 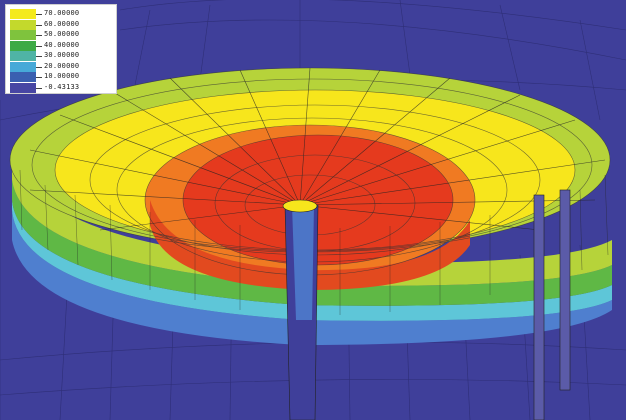 I want to click on side-pipes, so click(x=552, y=304).